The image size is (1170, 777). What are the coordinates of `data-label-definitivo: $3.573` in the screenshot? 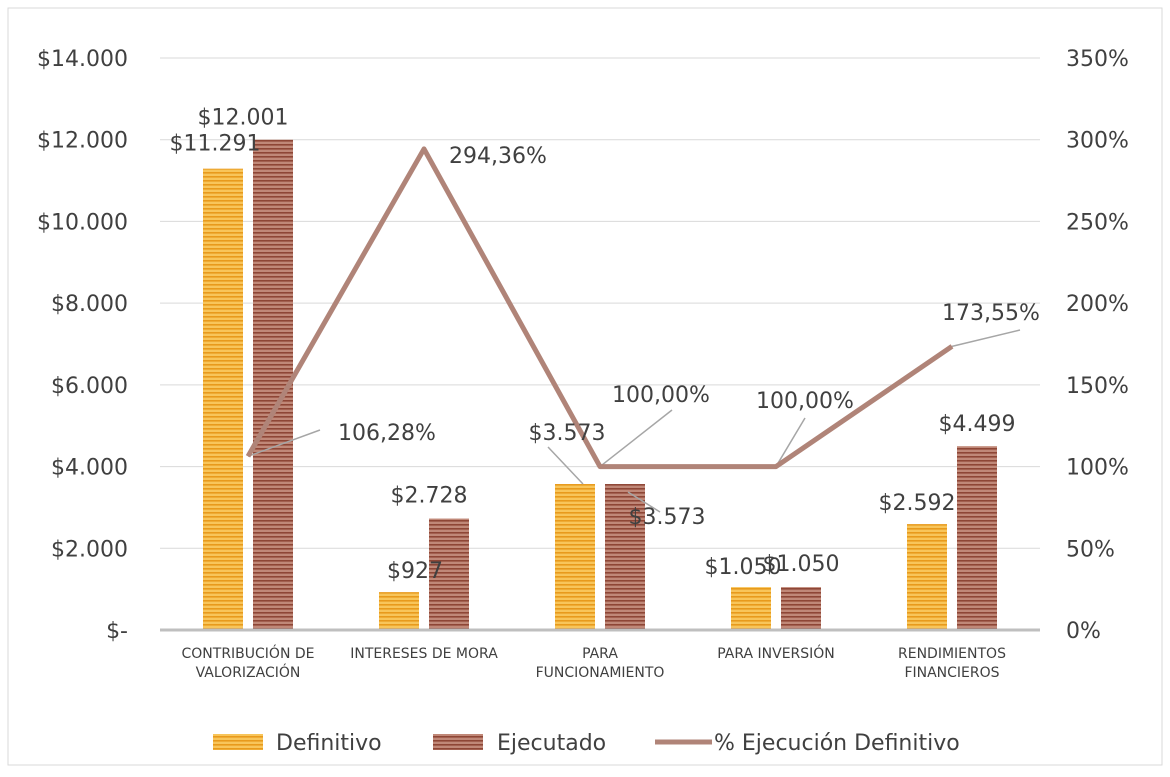 It's located at (567, 433).